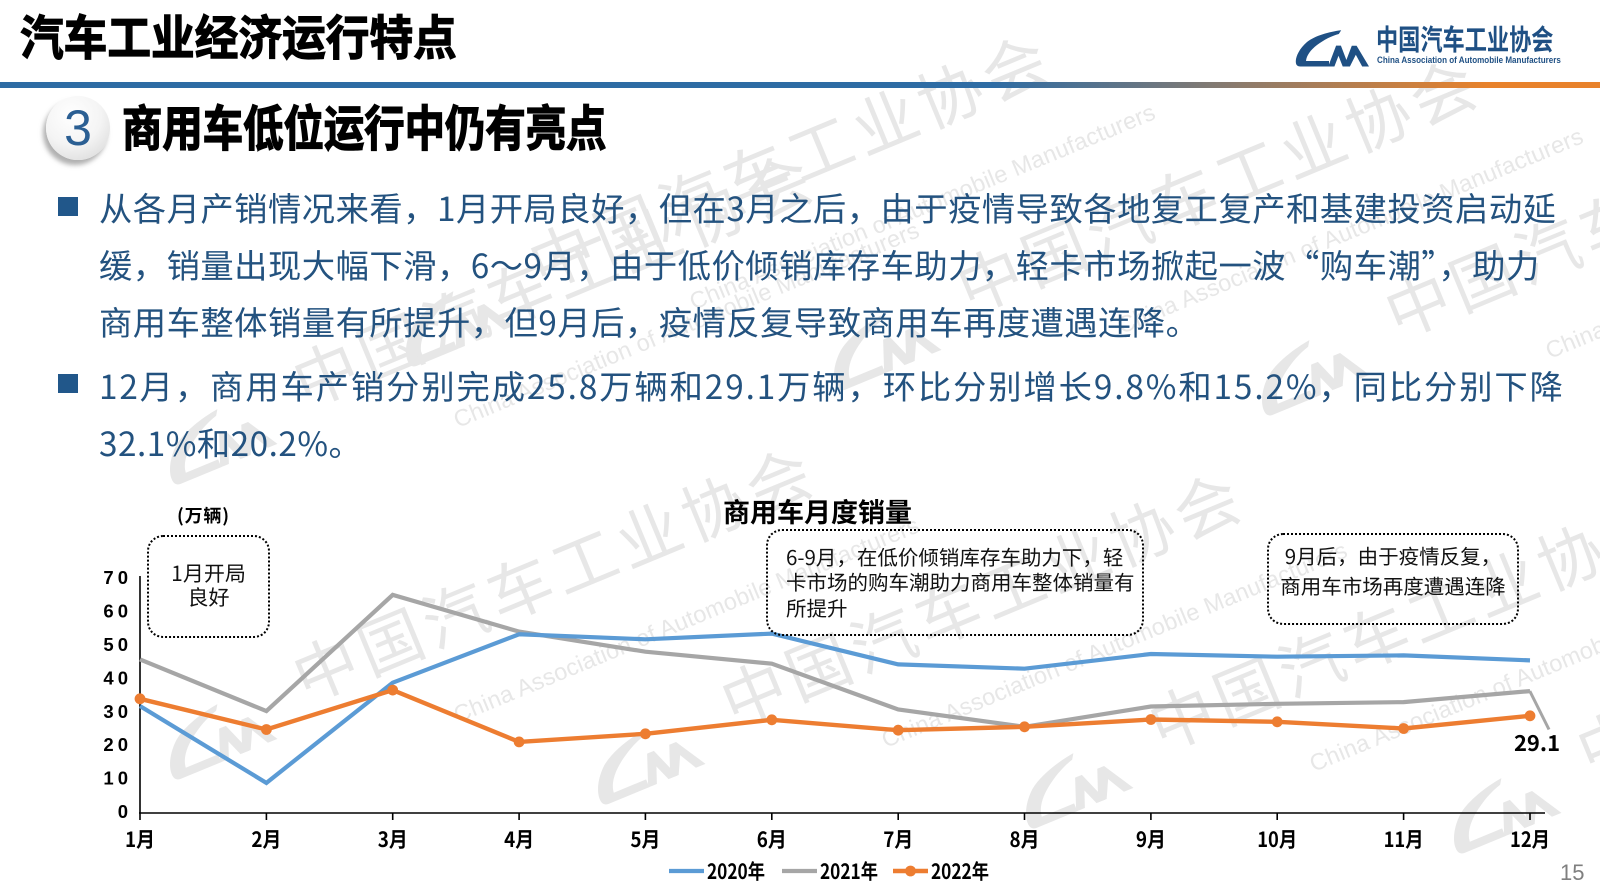 The width and height of the screenshot is (1600, 895). Describe the element at coordinates (645, 839) in the screenshot. I see `svg-text: 5月` at that location.